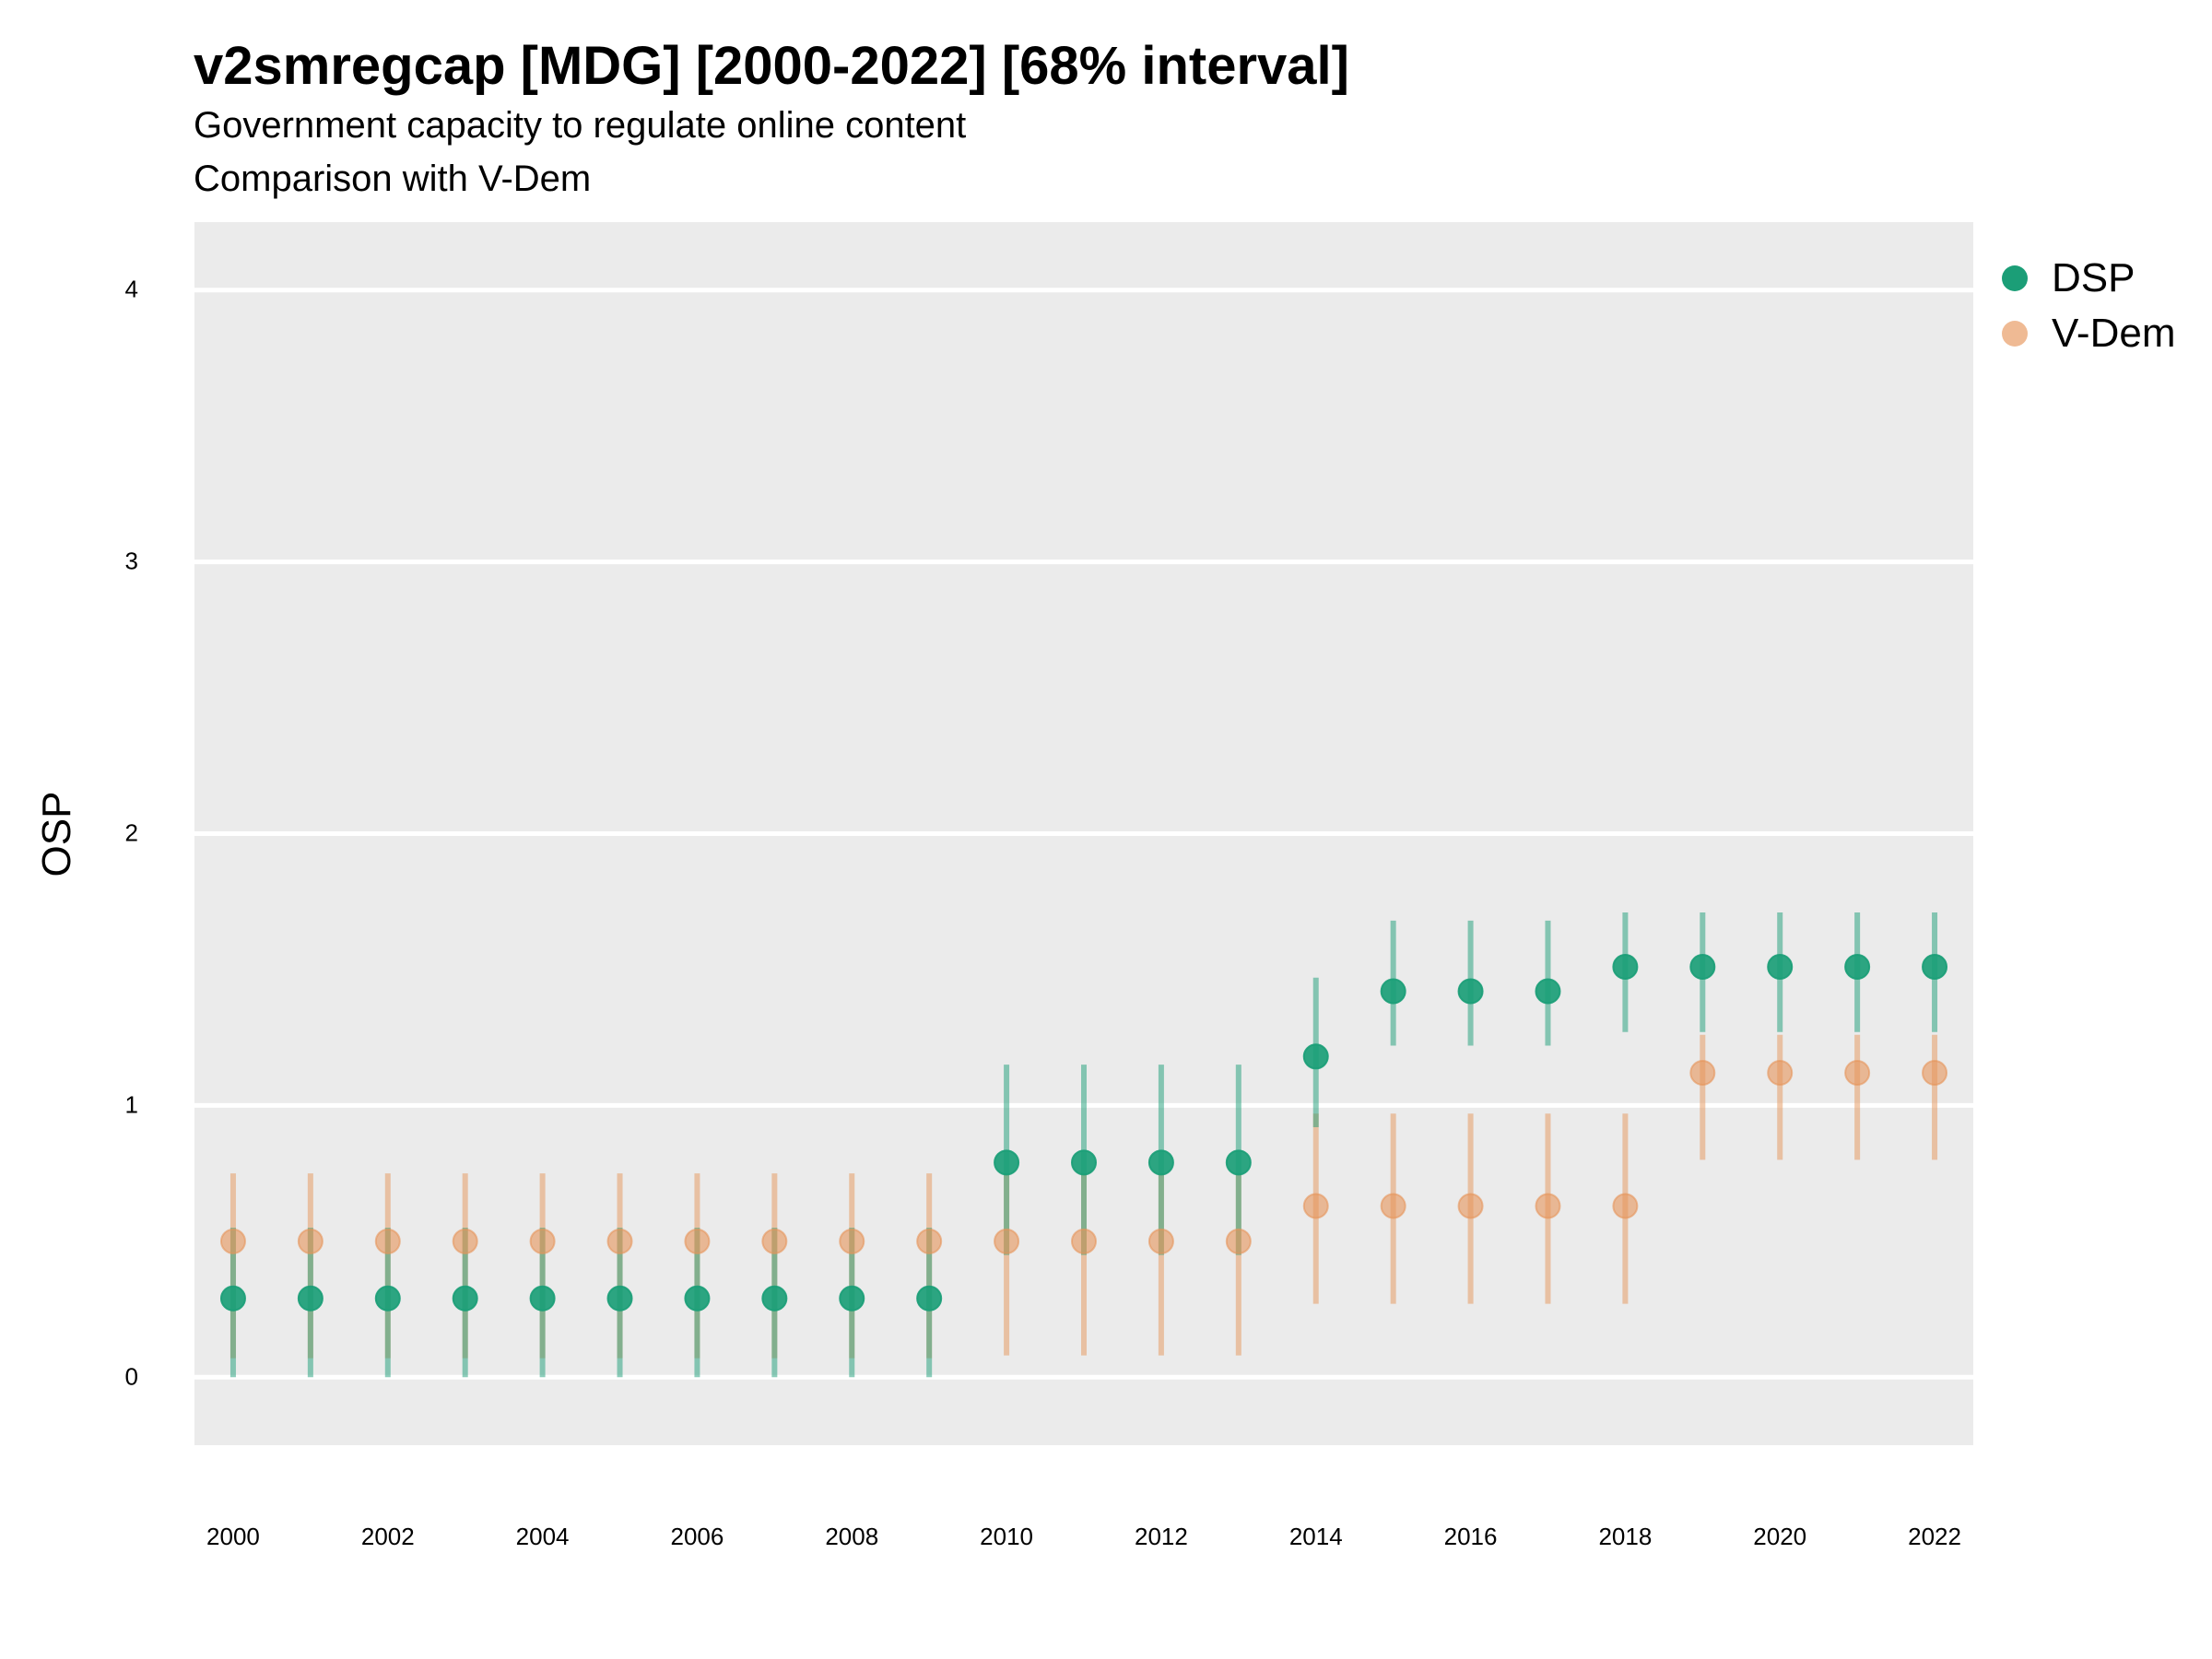 The height and width of the screenshot is (1659, 2212). Describe the element at coordinates (1161, 1536) in the screenshot. I see `x-tick-label: 2012` at that location.